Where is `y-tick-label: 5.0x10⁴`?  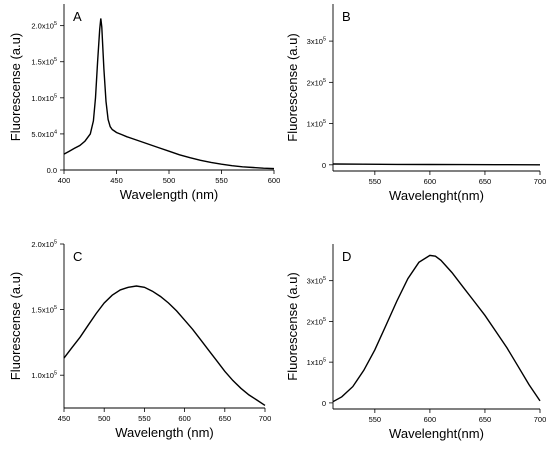 y-tick-label: 5.0x10⁴ is located at coordinates (44, 134).